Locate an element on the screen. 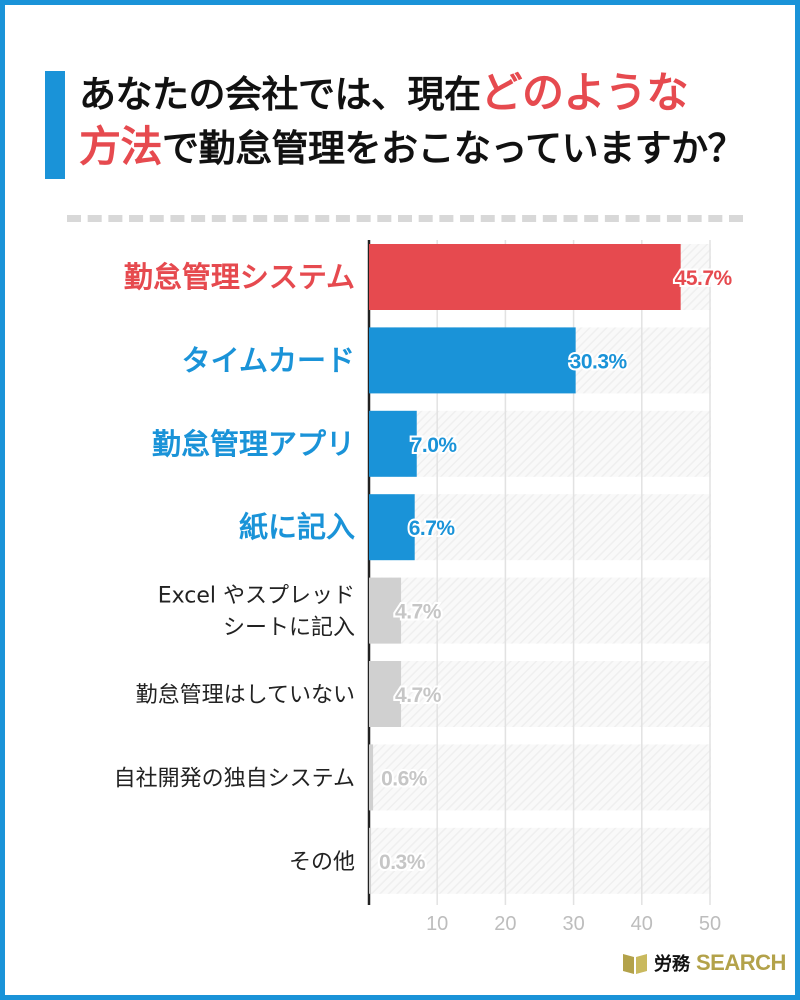  category-label-line: 自社開発の独自システム is located at coordinates (234, 778).